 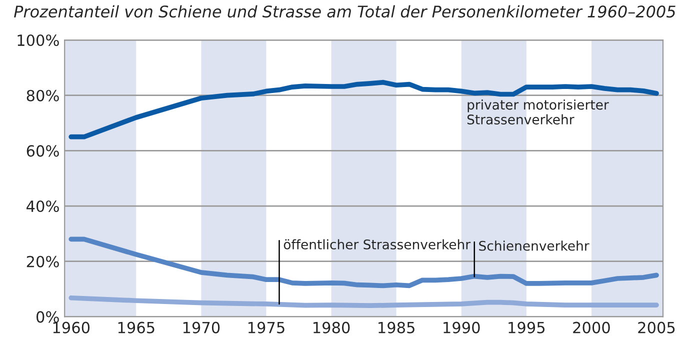 I want to click on series-label: privater motorisierter Strassenverkehr, so click(x=538, y=112).